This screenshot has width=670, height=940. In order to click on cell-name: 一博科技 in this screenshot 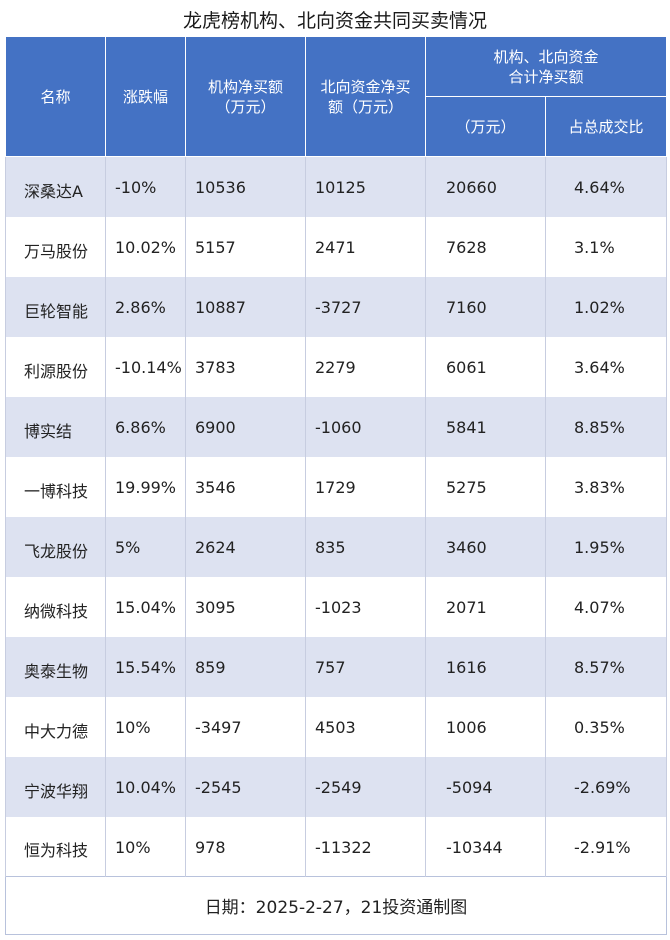, I will do `click(55, 486)`.